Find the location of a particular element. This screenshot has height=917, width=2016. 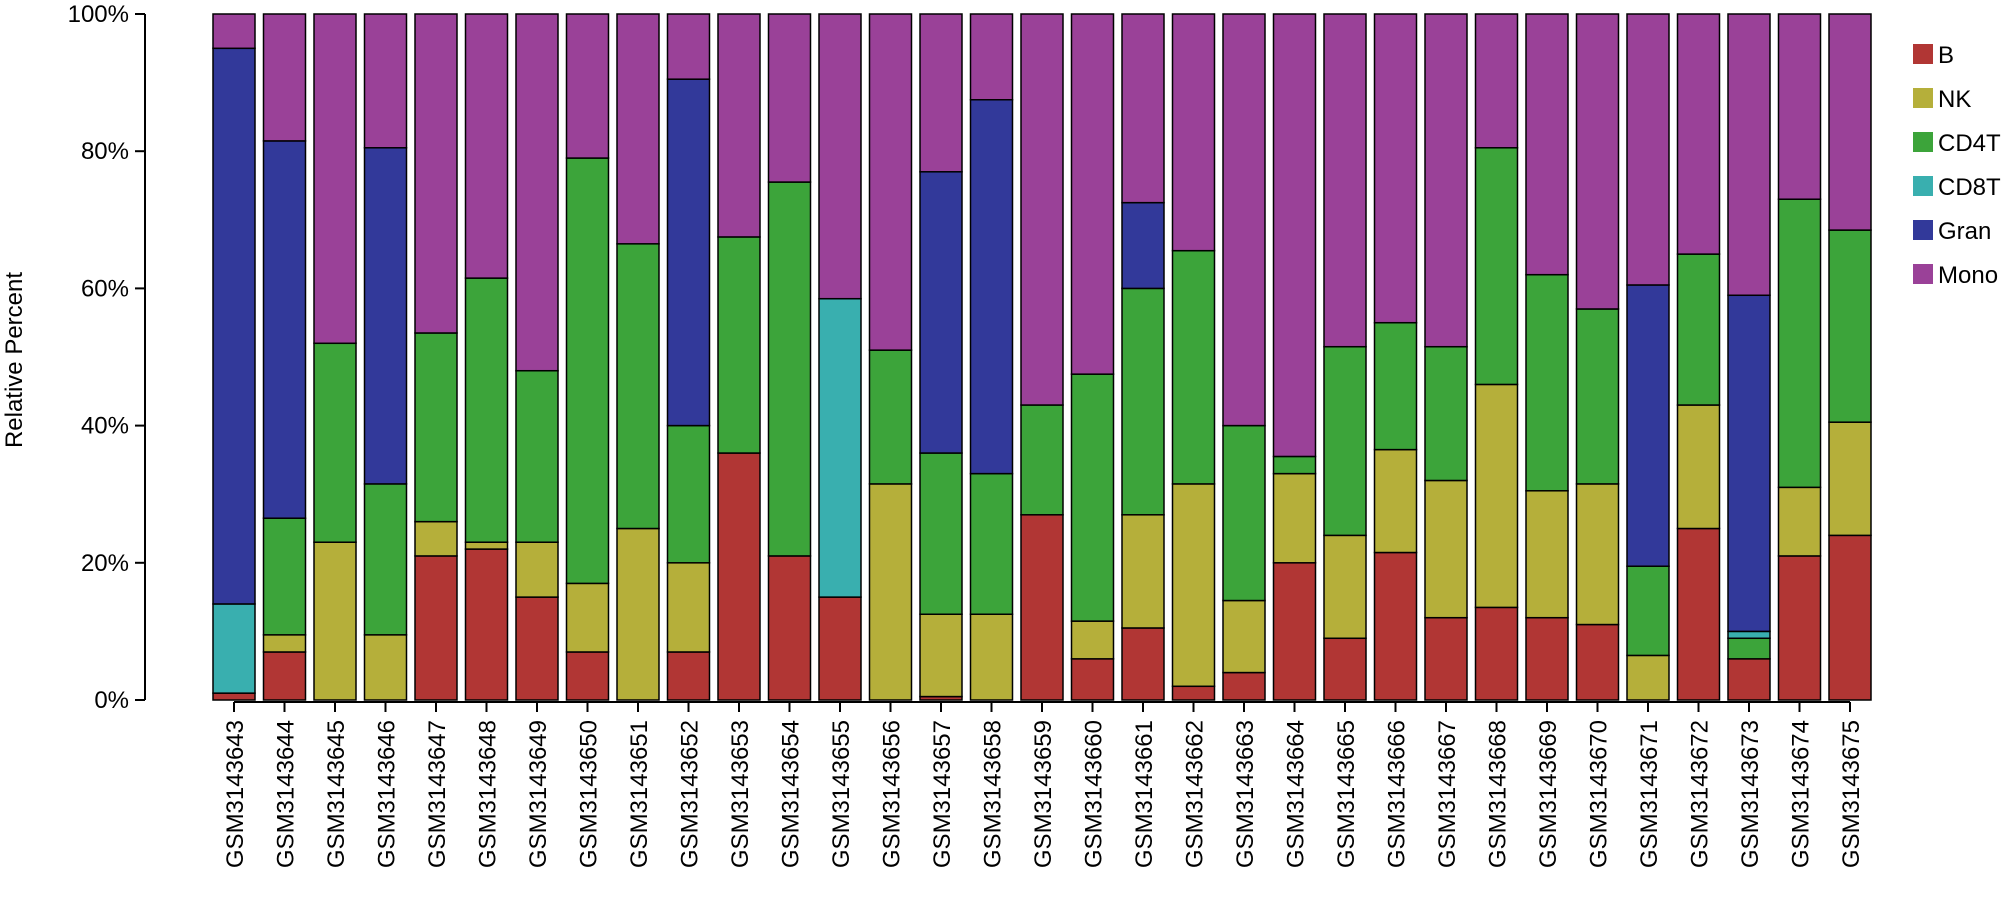

legend-label: Mono is located at coordinates (1968, 275).